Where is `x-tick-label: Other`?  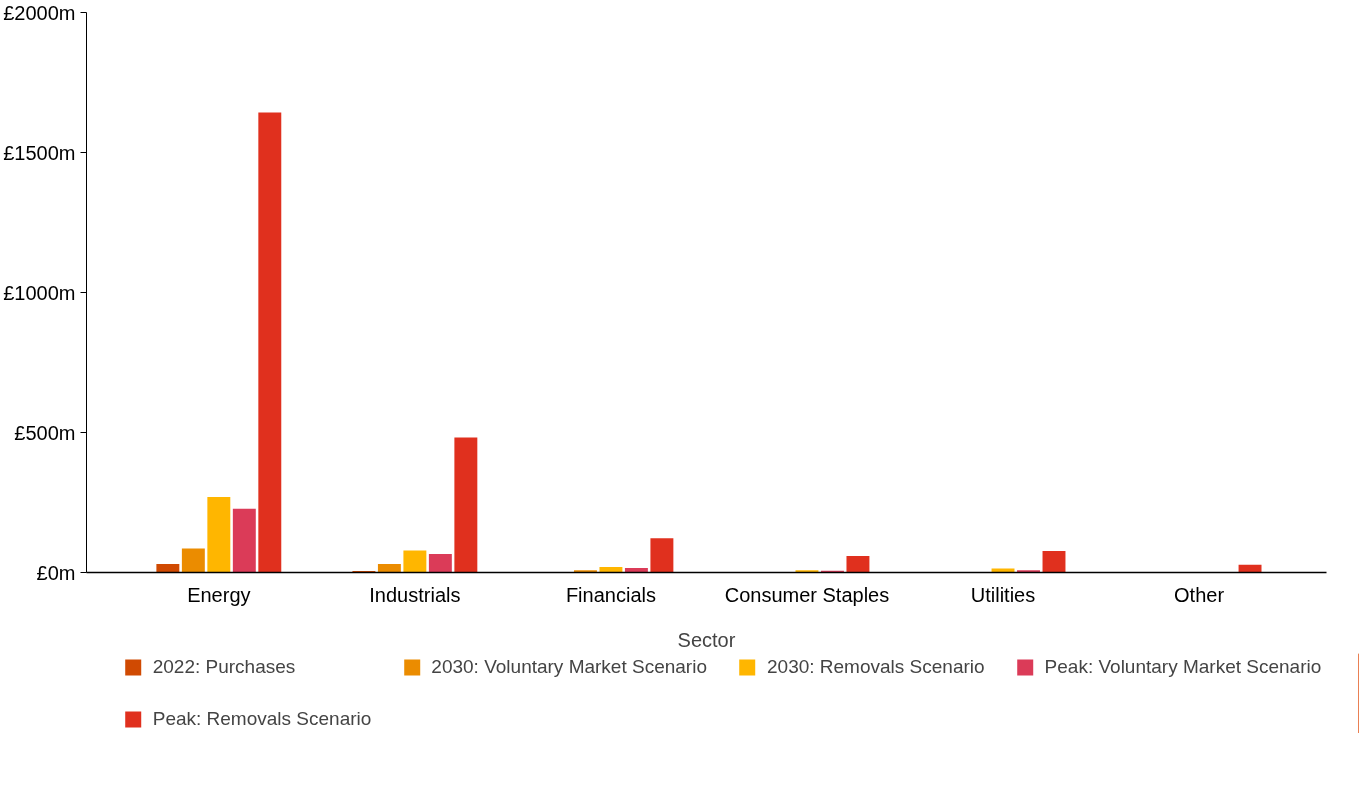 x-tick-label: Other is located at coordinates (1199, 594).